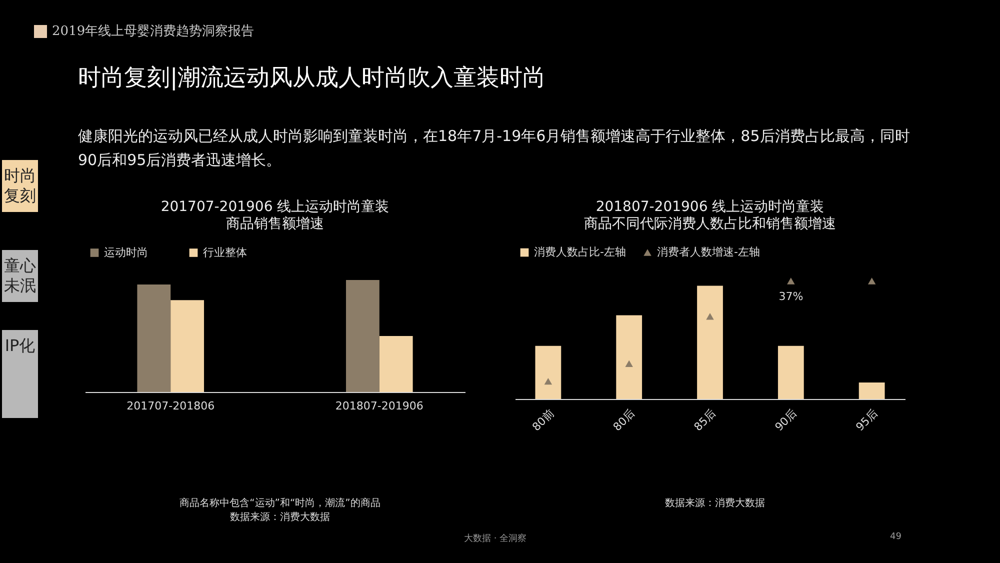 The width and height of the screenshot is (1000, 563). What do you see at coordinates (225, 252) in the screenshot?
I see `legend-label: 行业整体` at bounding box center [225, 252].